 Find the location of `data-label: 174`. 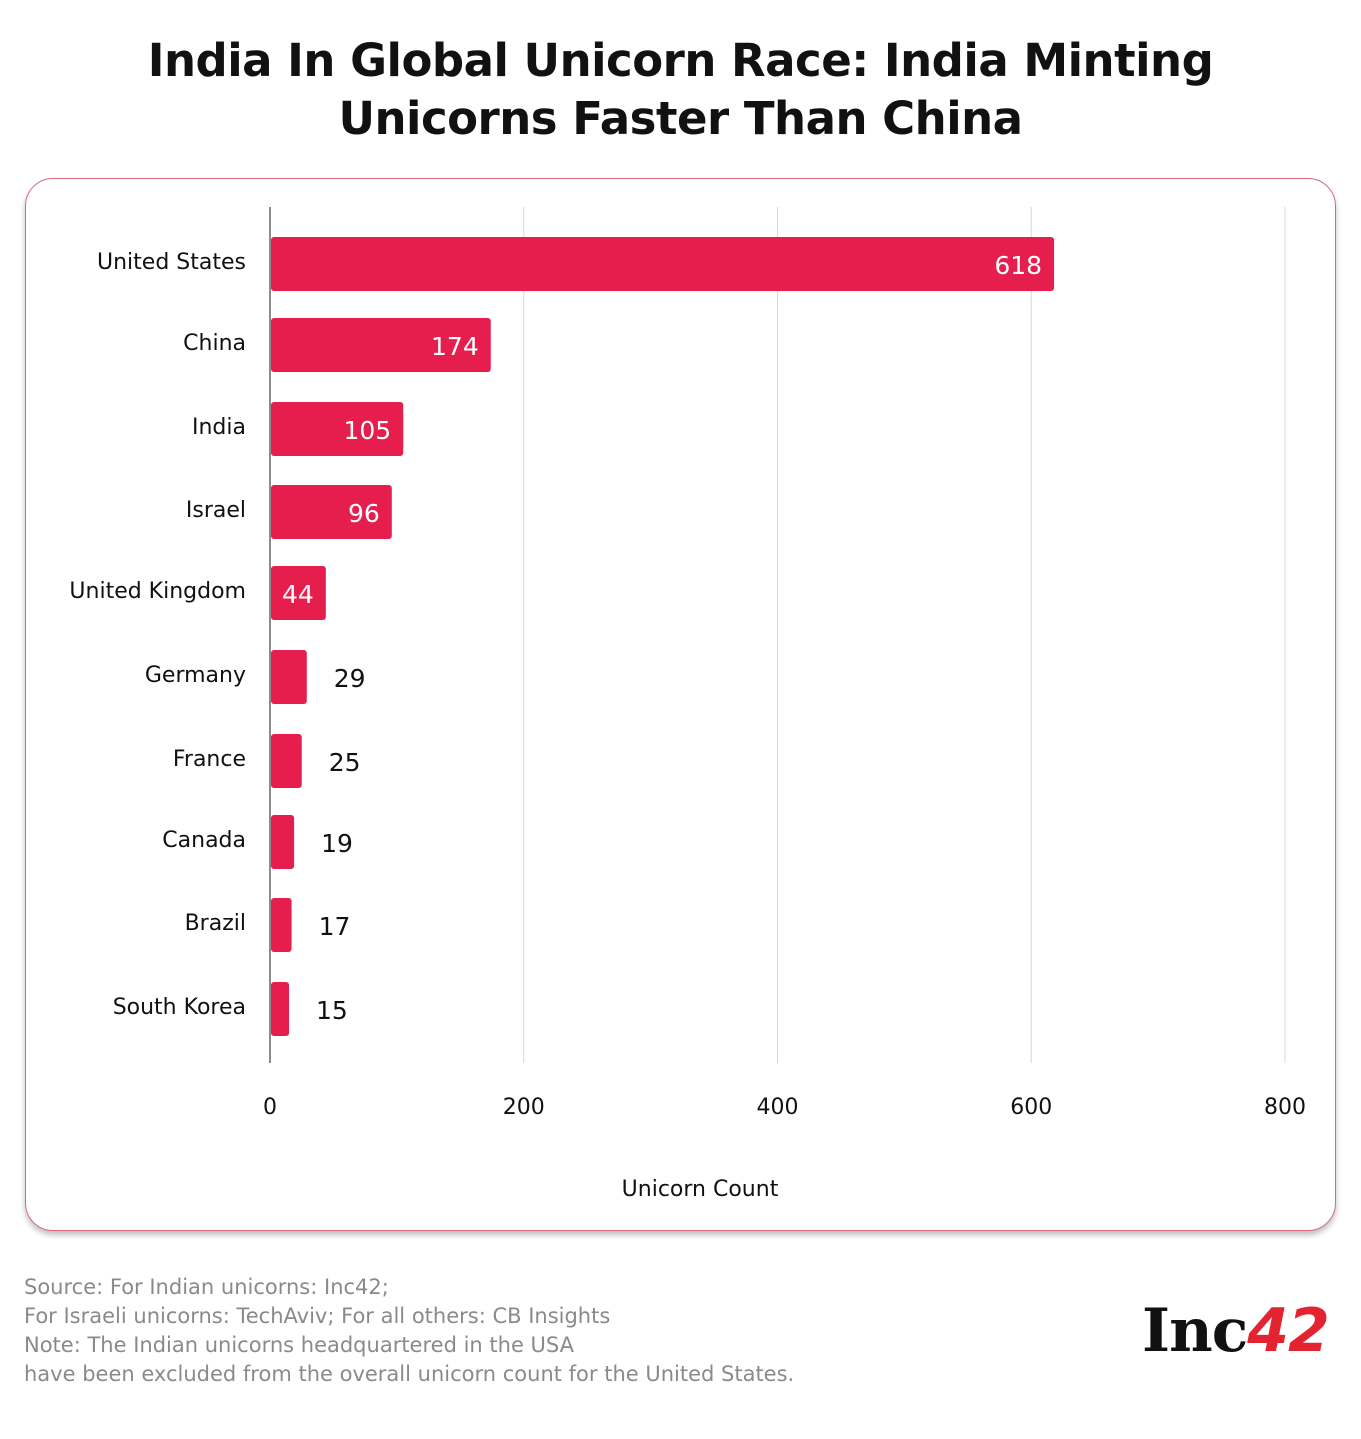

data-label: 174 is located at coordinates (455, 346).